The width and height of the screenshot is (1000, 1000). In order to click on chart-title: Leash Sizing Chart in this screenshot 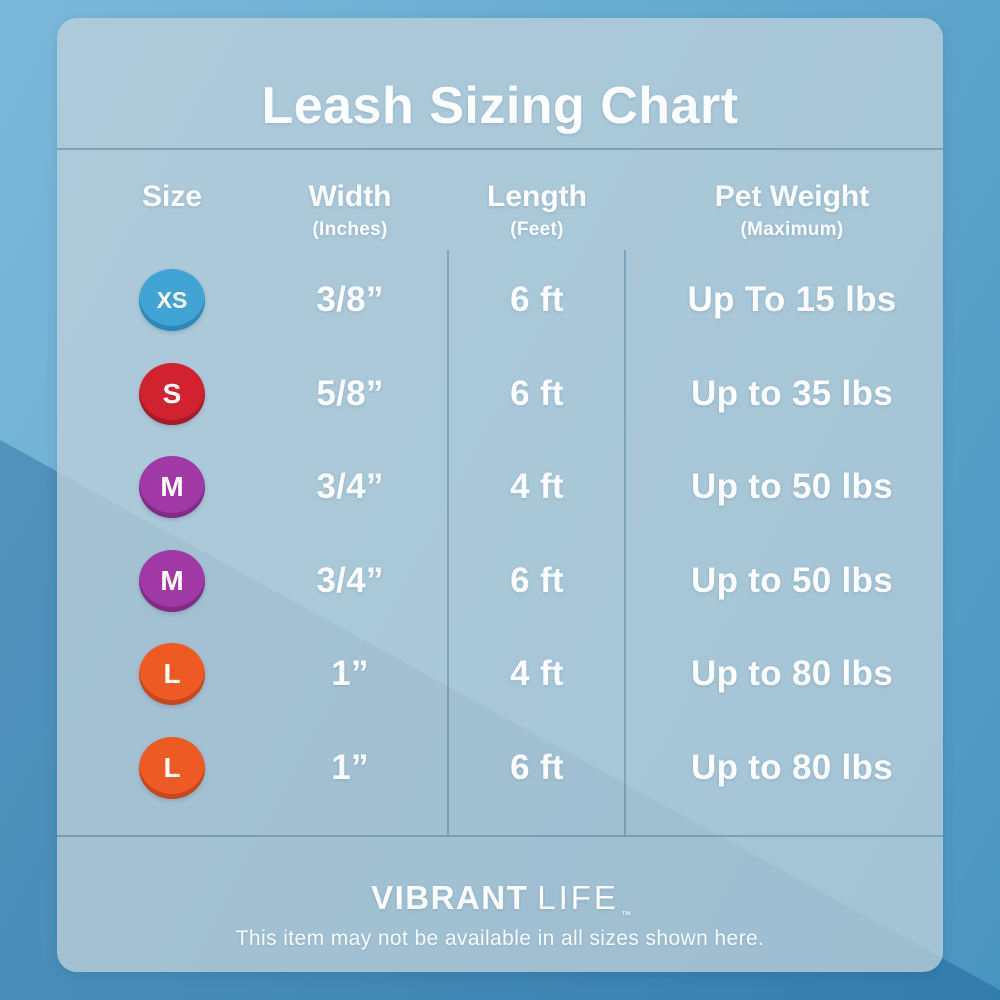, I will do `click(500, 106)`.